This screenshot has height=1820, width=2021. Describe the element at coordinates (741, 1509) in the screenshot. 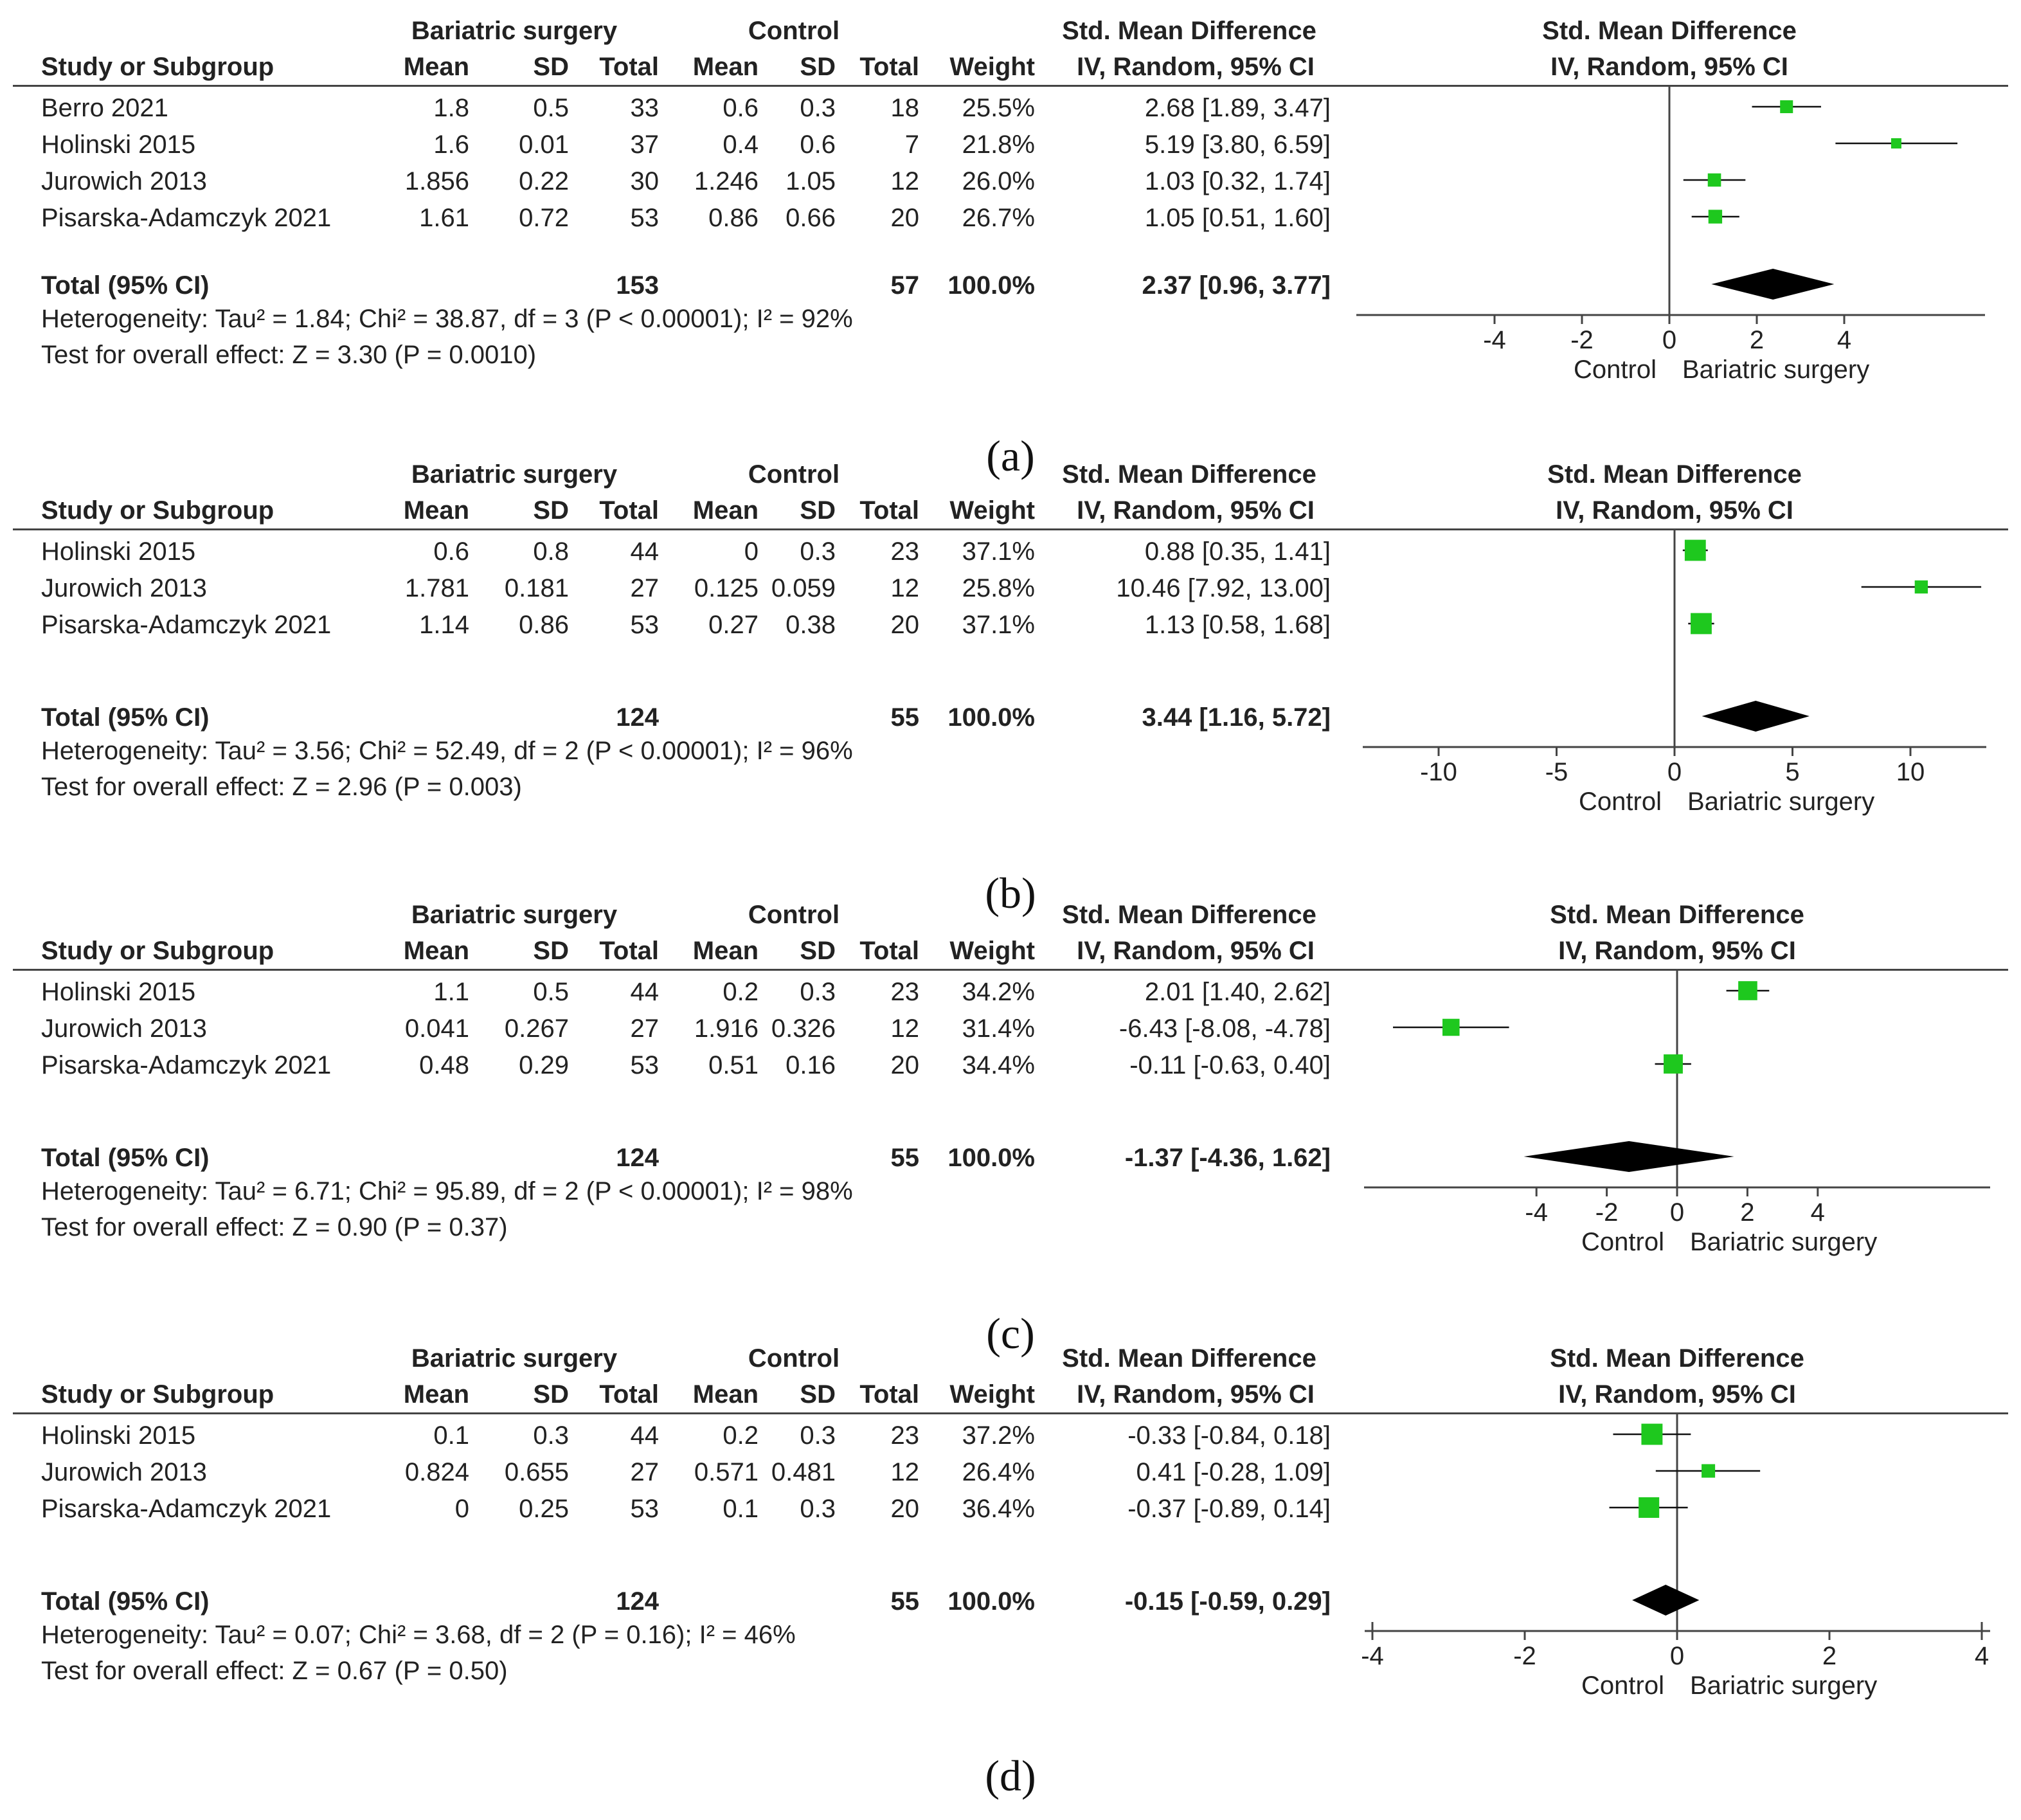

I see `group2-mean: 0.1` at that location.